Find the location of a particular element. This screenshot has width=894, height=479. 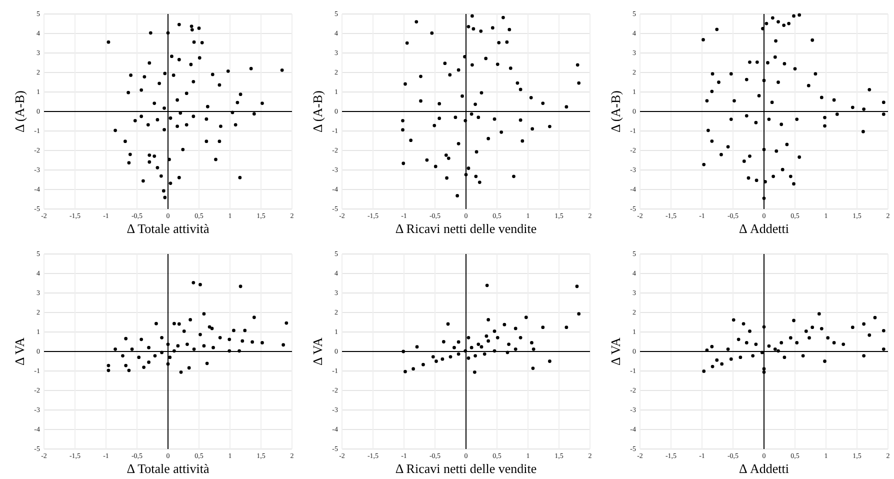

x-axis-title: Δ Totale attività is located at coordinates (168, 228).